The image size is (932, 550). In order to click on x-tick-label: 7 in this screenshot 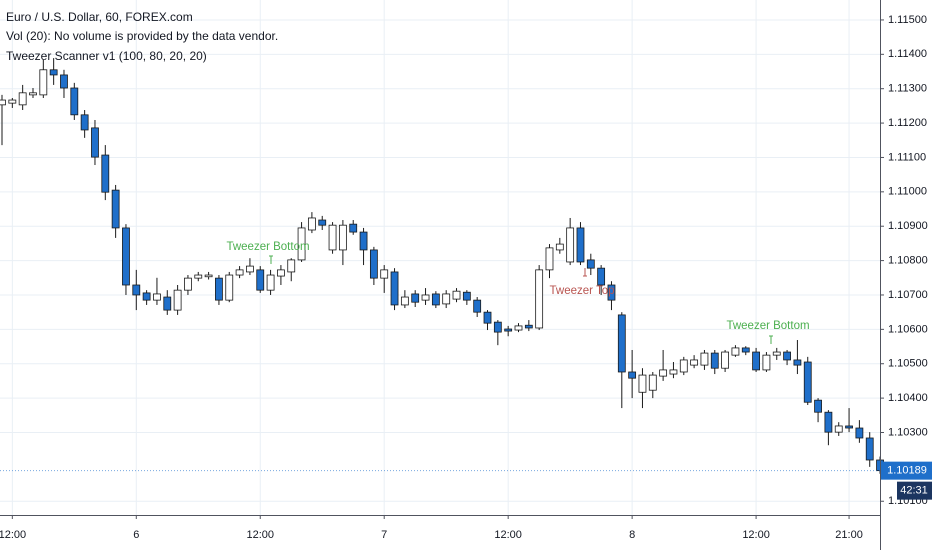, I will do `click(384, 535)`.